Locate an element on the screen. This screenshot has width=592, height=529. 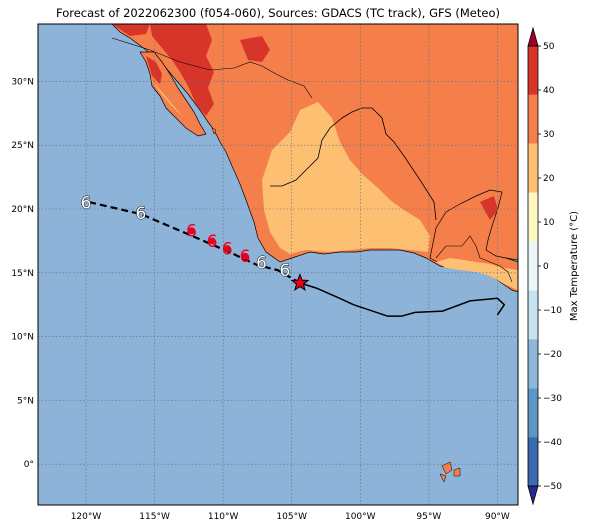
colorbar-tick-label: 0 is located at coordinates (546, 267).